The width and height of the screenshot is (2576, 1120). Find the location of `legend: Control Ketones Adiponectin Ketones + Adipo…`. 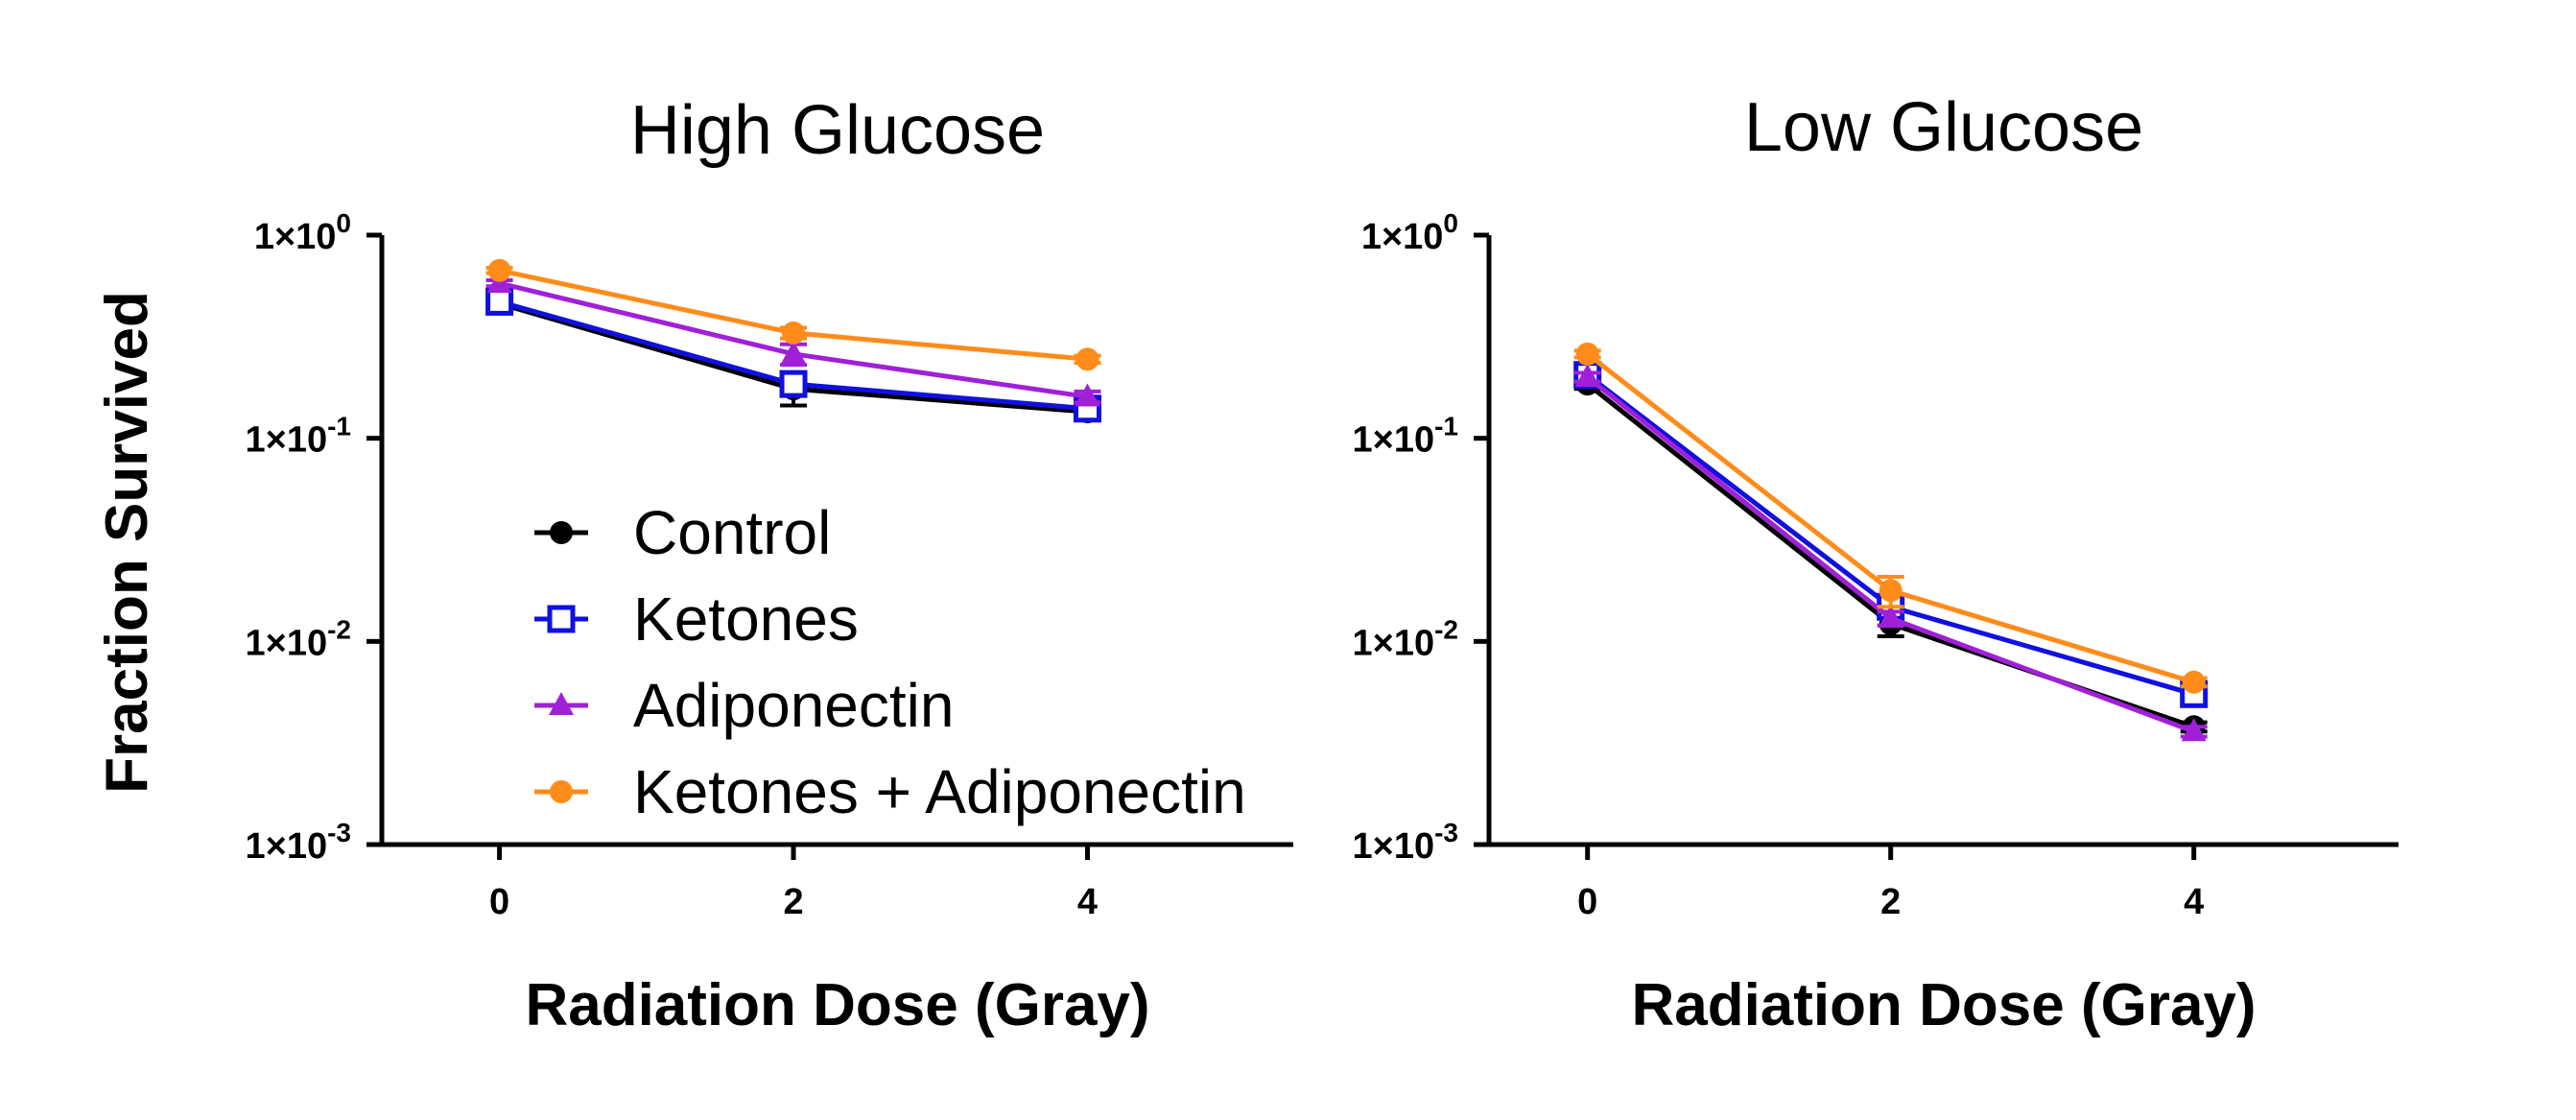

legend: Control Ketones Adiponectin Ketones + Adipo… is located at coordinates (890, 662).